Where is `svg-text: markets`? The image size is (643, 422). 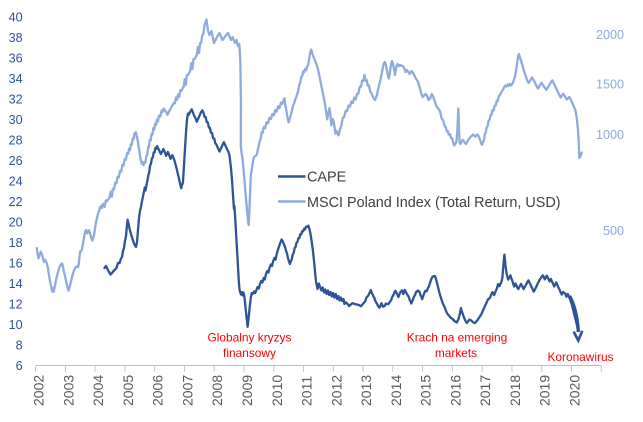 svg-text: markets is located at coordinates (456, 353).